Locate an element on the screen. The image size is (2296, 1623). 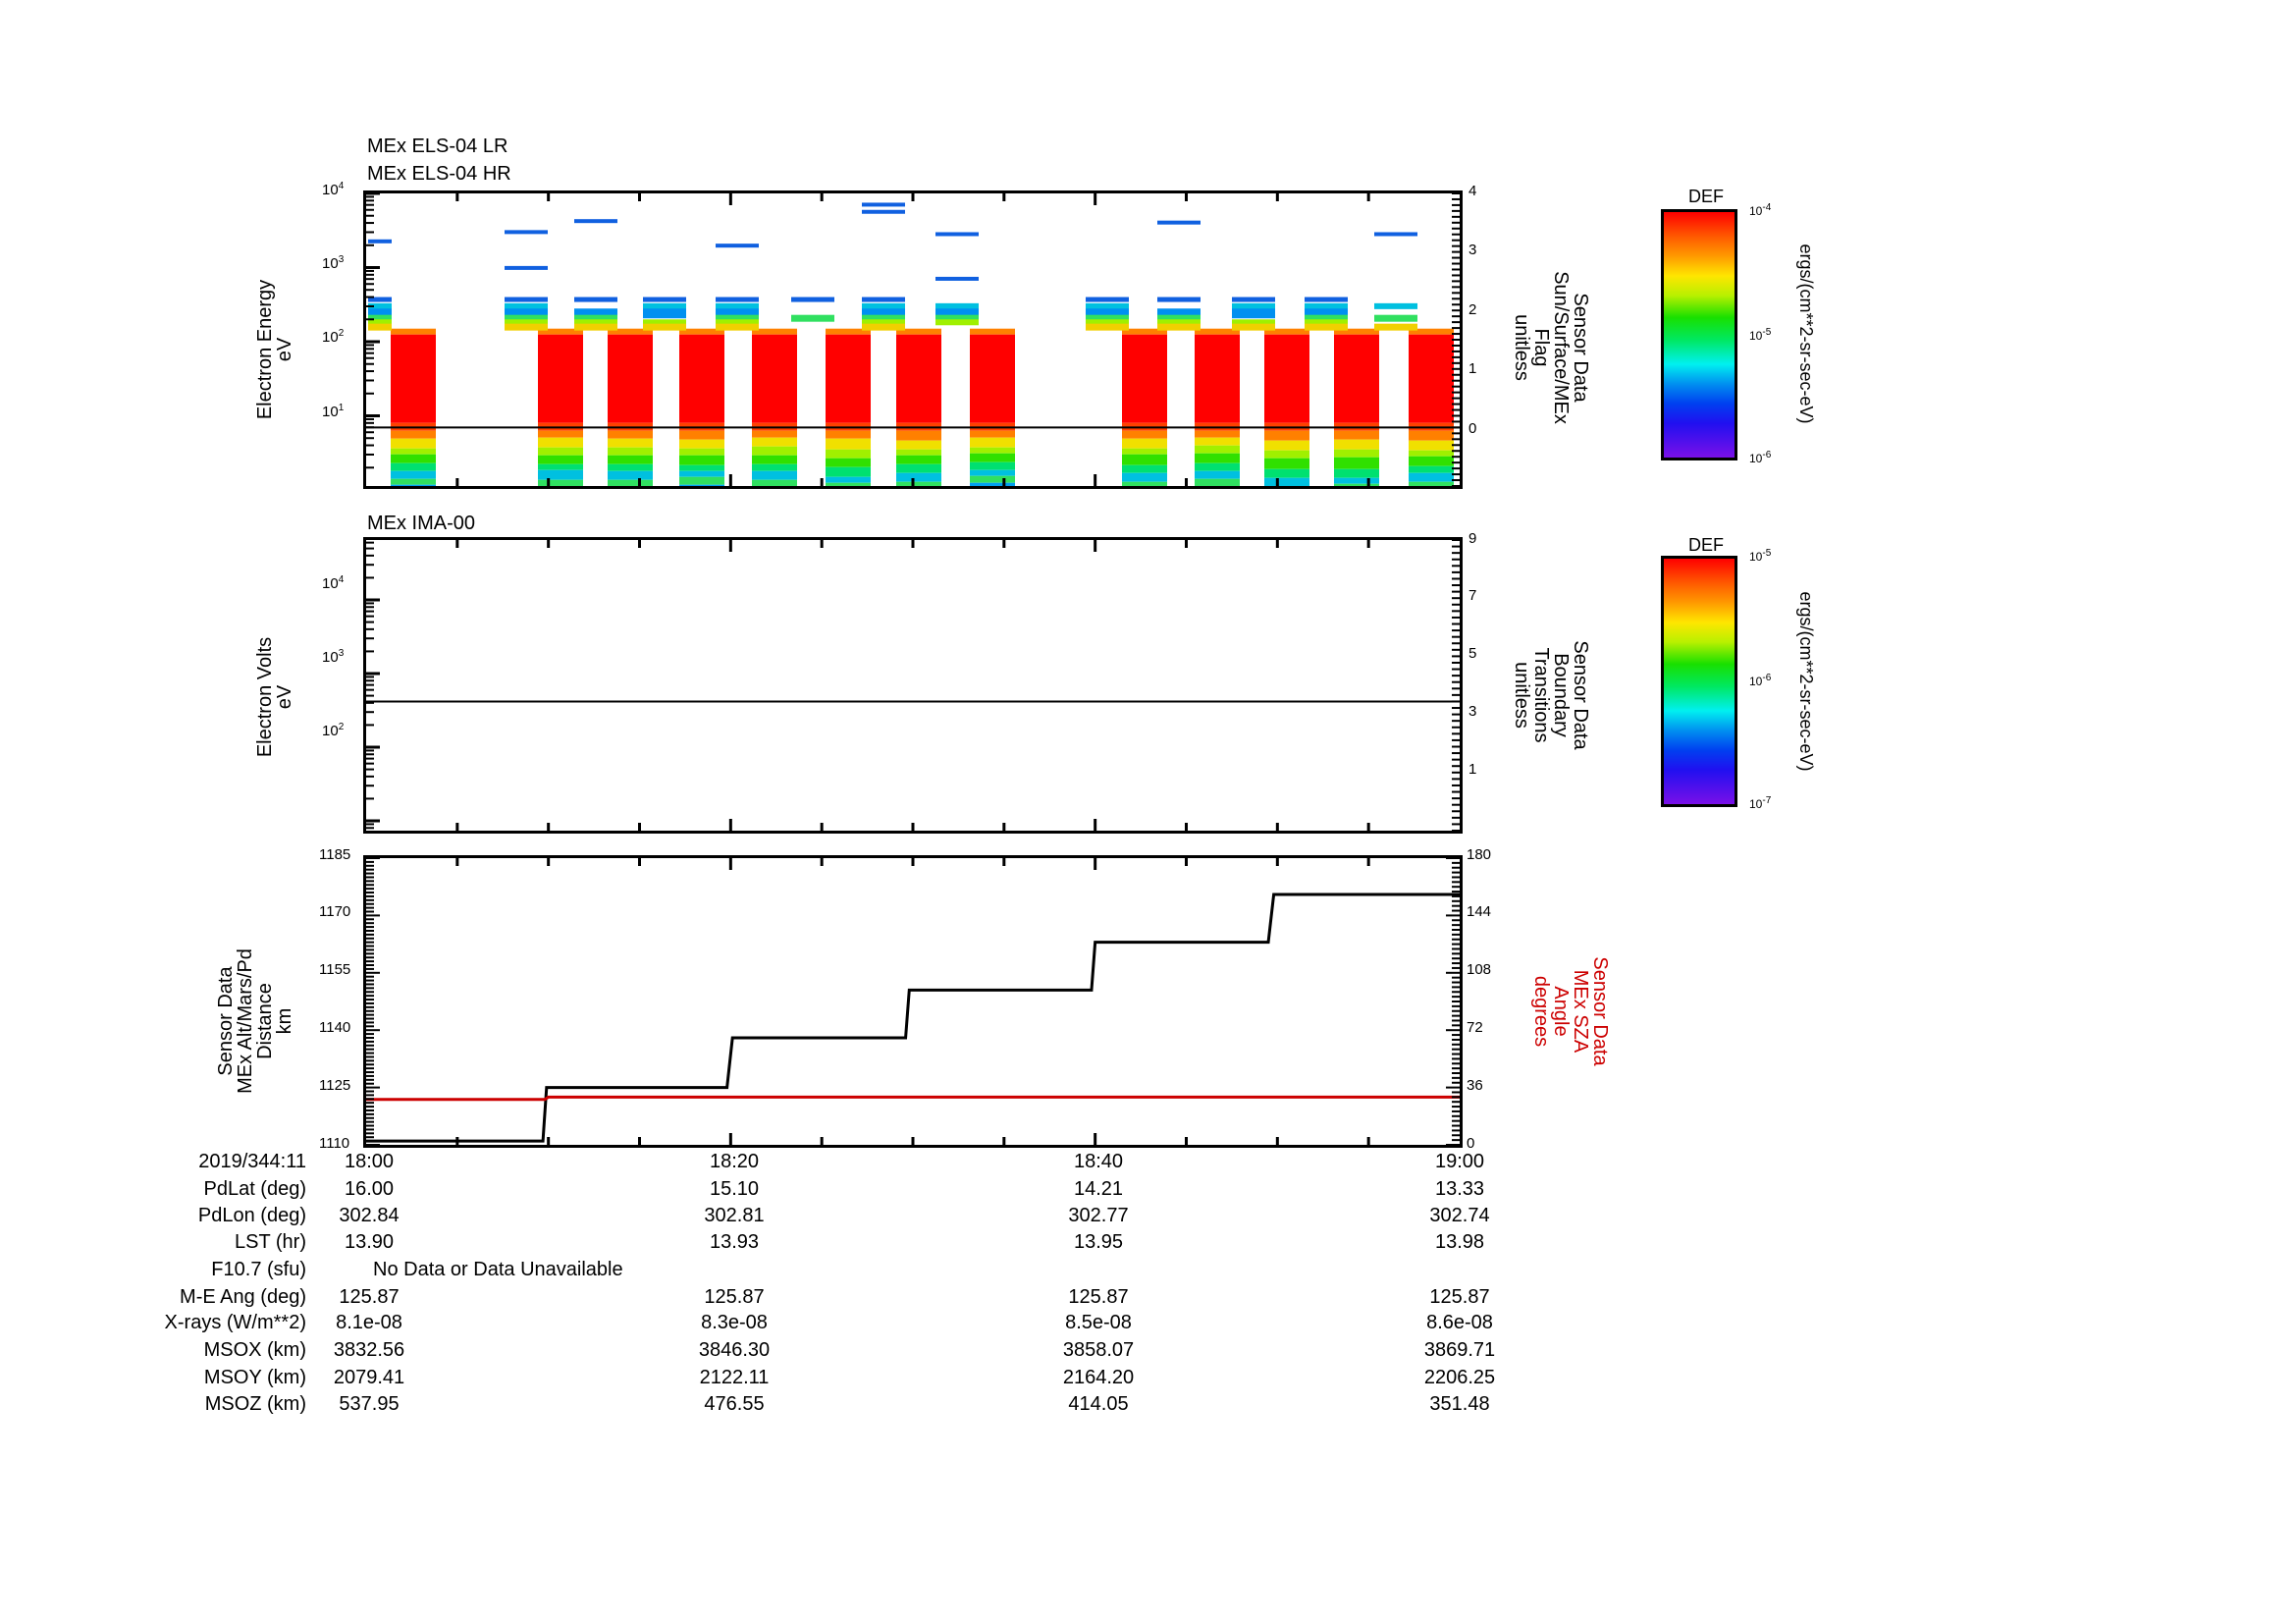
els-ytick: 104 is located at coordinates (333, 189).